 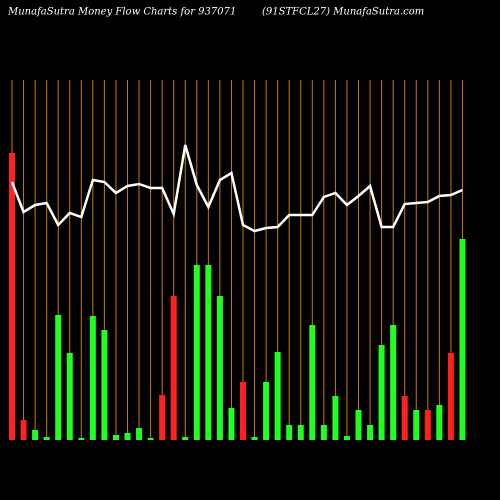 What do you see at coordinates (121, 12) in the screenshot?
I see `chart-title: MunafaSutra Money Flow Charts for 937071` at bounding box center [121, 12].